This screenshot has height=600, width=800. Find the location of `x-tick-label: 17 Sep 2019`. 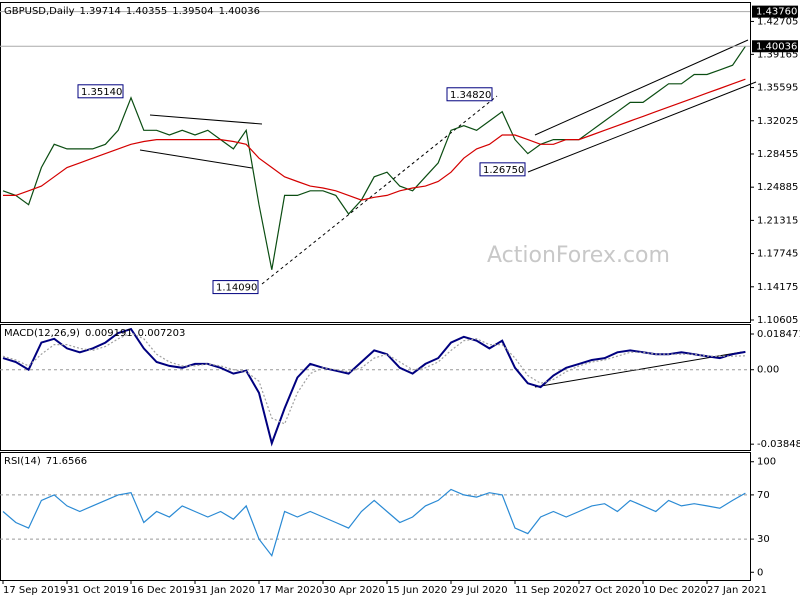

x-tick-label: 17 Sep 2019 is located at coordinates (34, 590).